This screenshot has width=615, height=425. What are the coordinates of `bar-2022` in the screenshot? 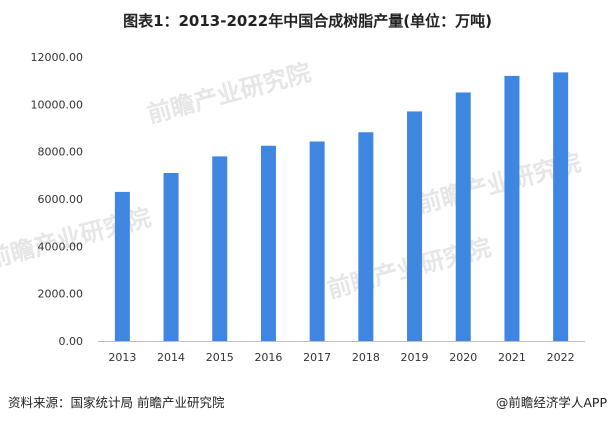 It's located at (561, 206).